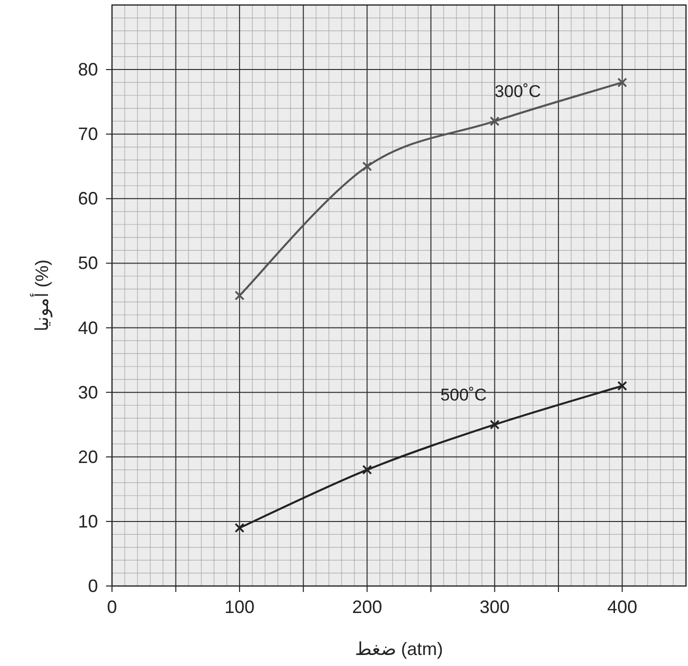  I want to click on x-axis-title: ضغط (atm), so click(399, 649).